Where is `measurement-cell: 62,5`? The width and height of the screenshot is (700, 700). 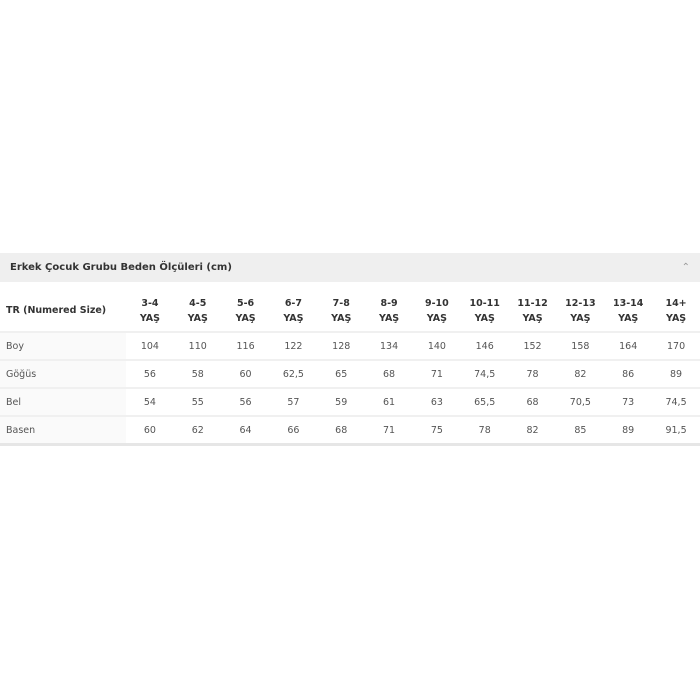 measurement-cell: 62,5 is located at coordinates (293, 374).